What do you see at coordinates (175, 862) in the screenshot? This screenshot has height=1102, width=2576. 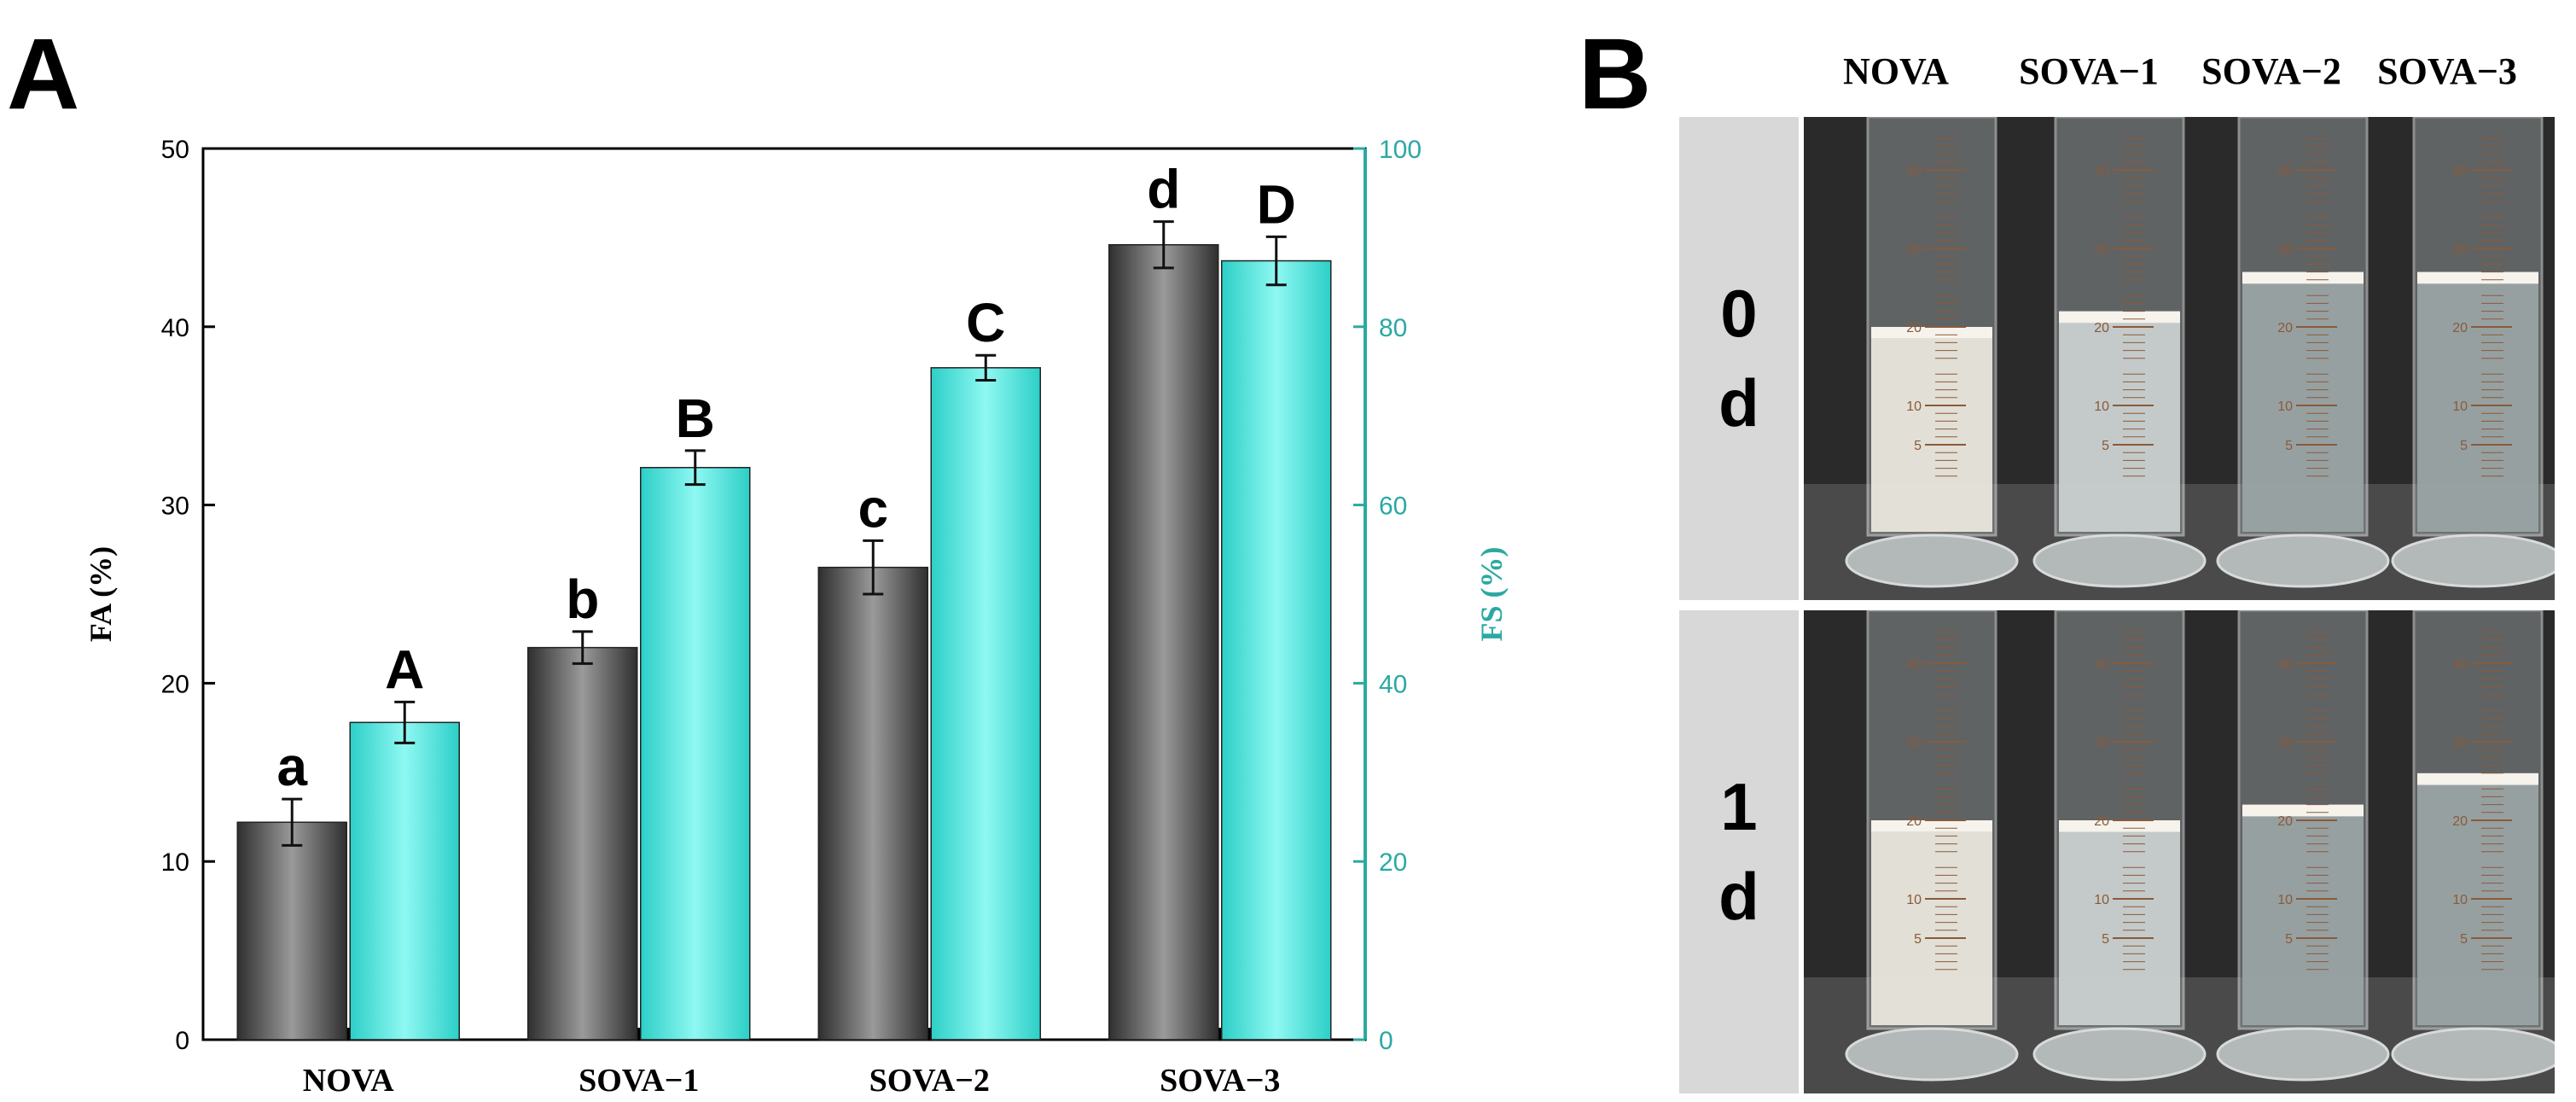 I see `left-axis-tick-label: 10` at bounding box center [175, 862].